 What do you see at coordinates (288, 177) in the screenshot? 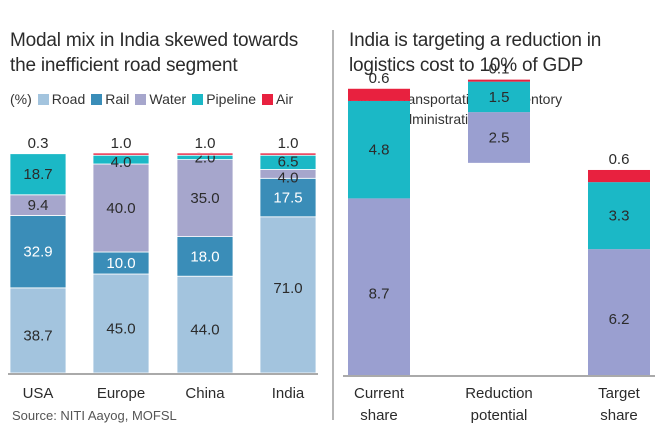
I see `data-label-india-water: 4.0` at bounding box center [288, 177].